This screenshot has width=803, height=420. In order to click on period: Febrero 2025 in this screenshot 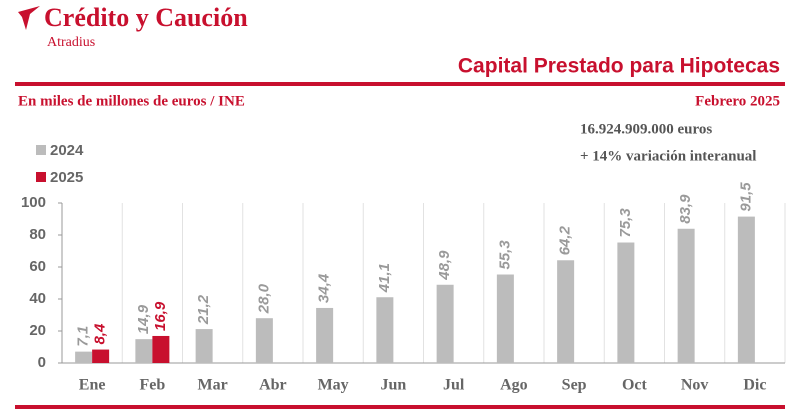, I will do `click(737, 101)`.